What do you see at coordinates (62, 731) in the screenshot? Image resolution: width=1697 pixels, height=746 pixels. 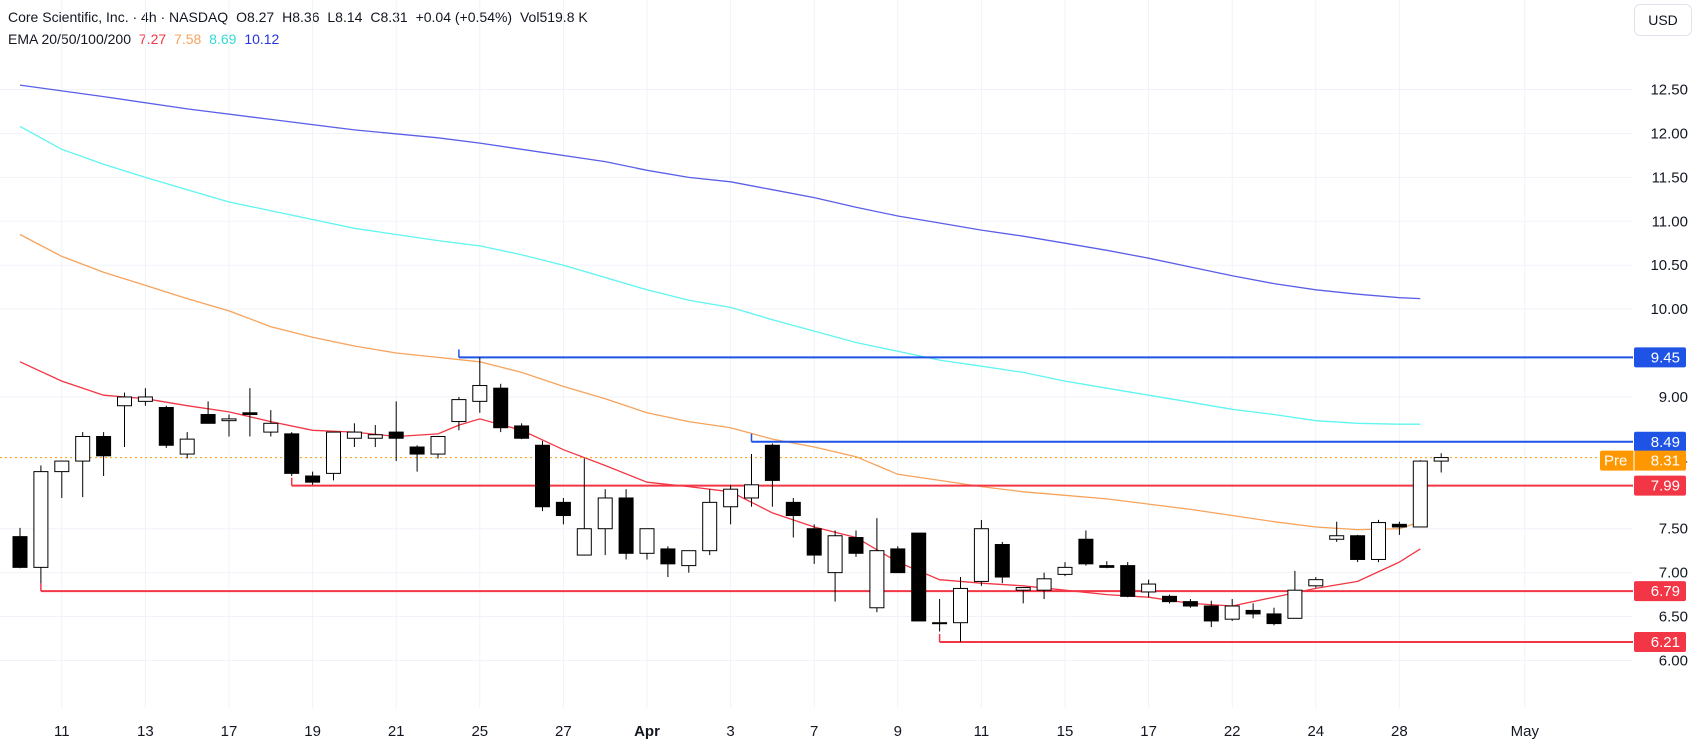 I see `time-tick-label: 11` at bounding box center [62, 731].